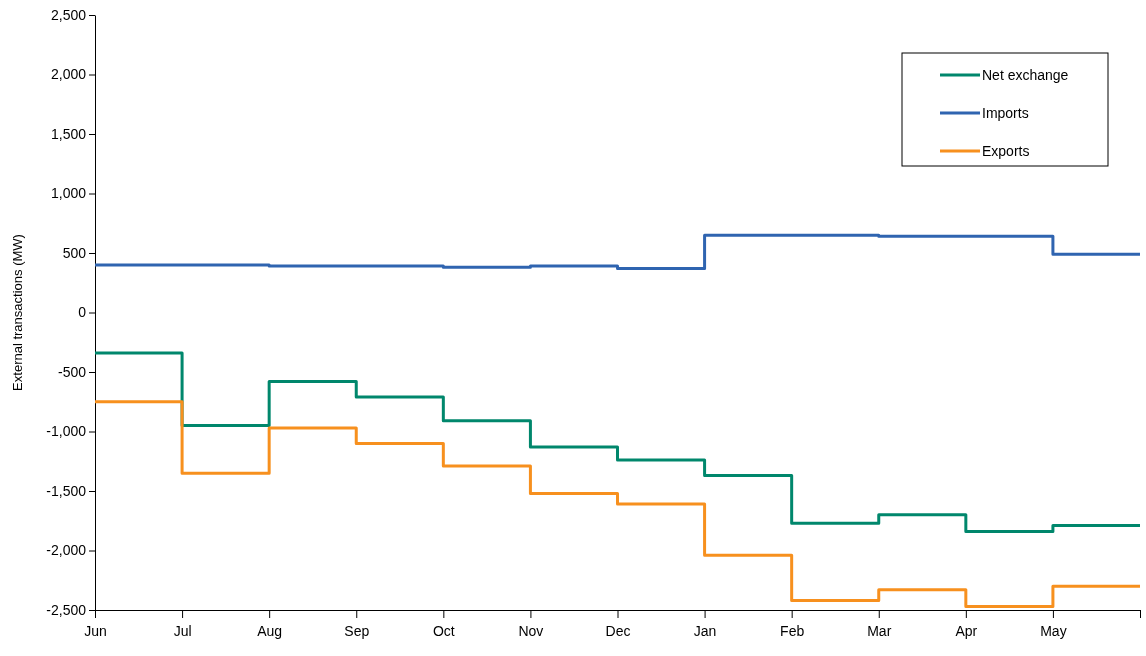 Image resolution: width=1146 pixels, height=656 pixels. Describe the element at coordinates (68, 14) in the screenshot. I see `y-tick-label: 2,500` at that location.